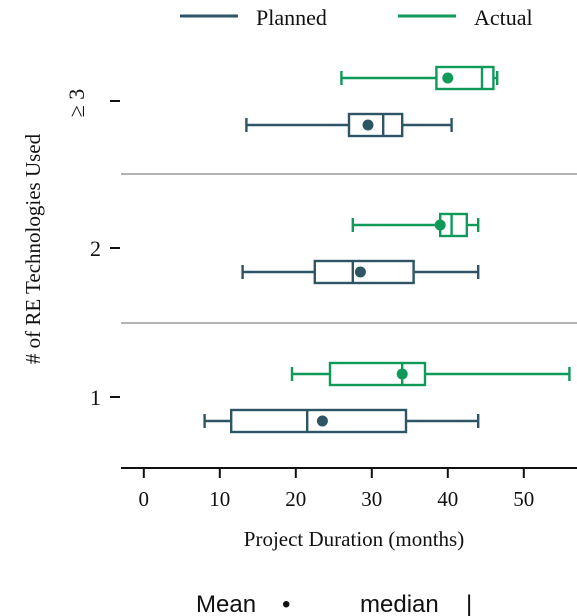  What do you see at coordinates (469, 603) in the screenshot?
I see `footnote-median-symbol: |` at bounding box center [469, 603].